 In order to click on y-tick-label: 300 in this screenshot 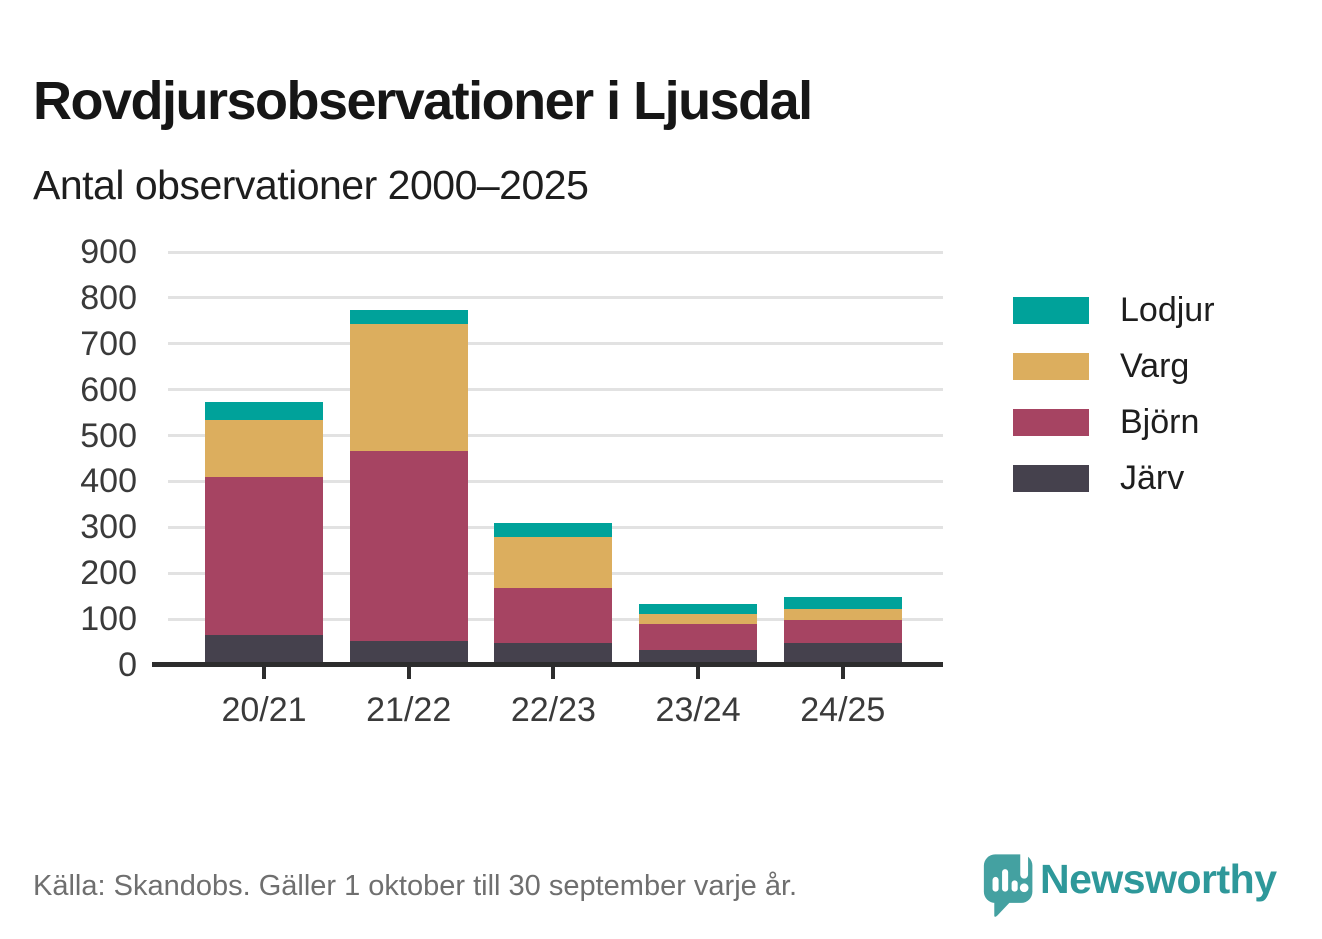, I will do `click(108, 527)`.